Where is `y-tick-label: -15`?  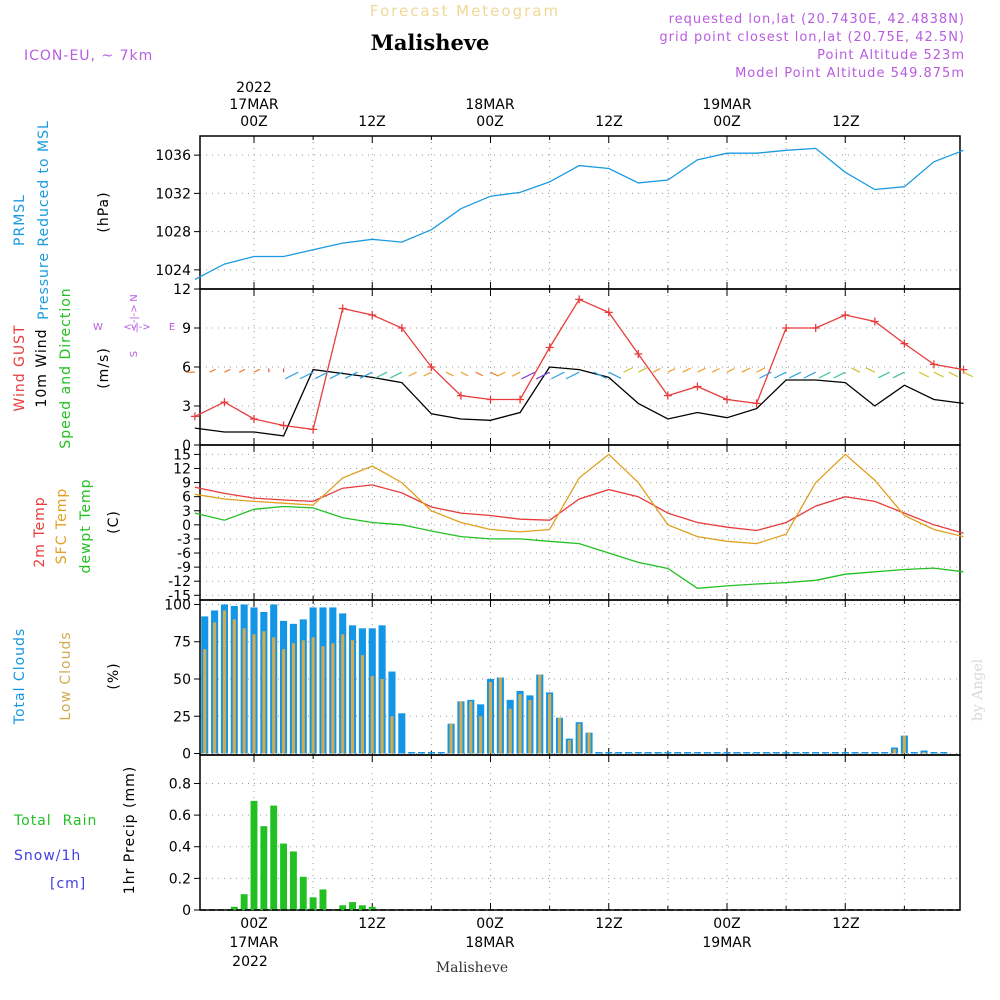
y-tick-label: -15 is located at coordinates (179, 596).